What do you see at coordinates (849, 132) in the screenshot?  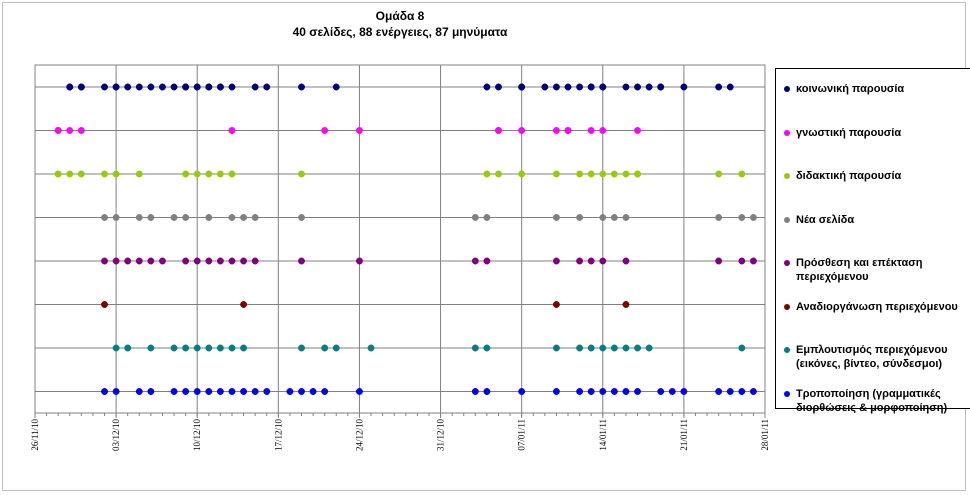 I see `legend-label: γνωστική παρουσία` at bounding box center [849, 132].